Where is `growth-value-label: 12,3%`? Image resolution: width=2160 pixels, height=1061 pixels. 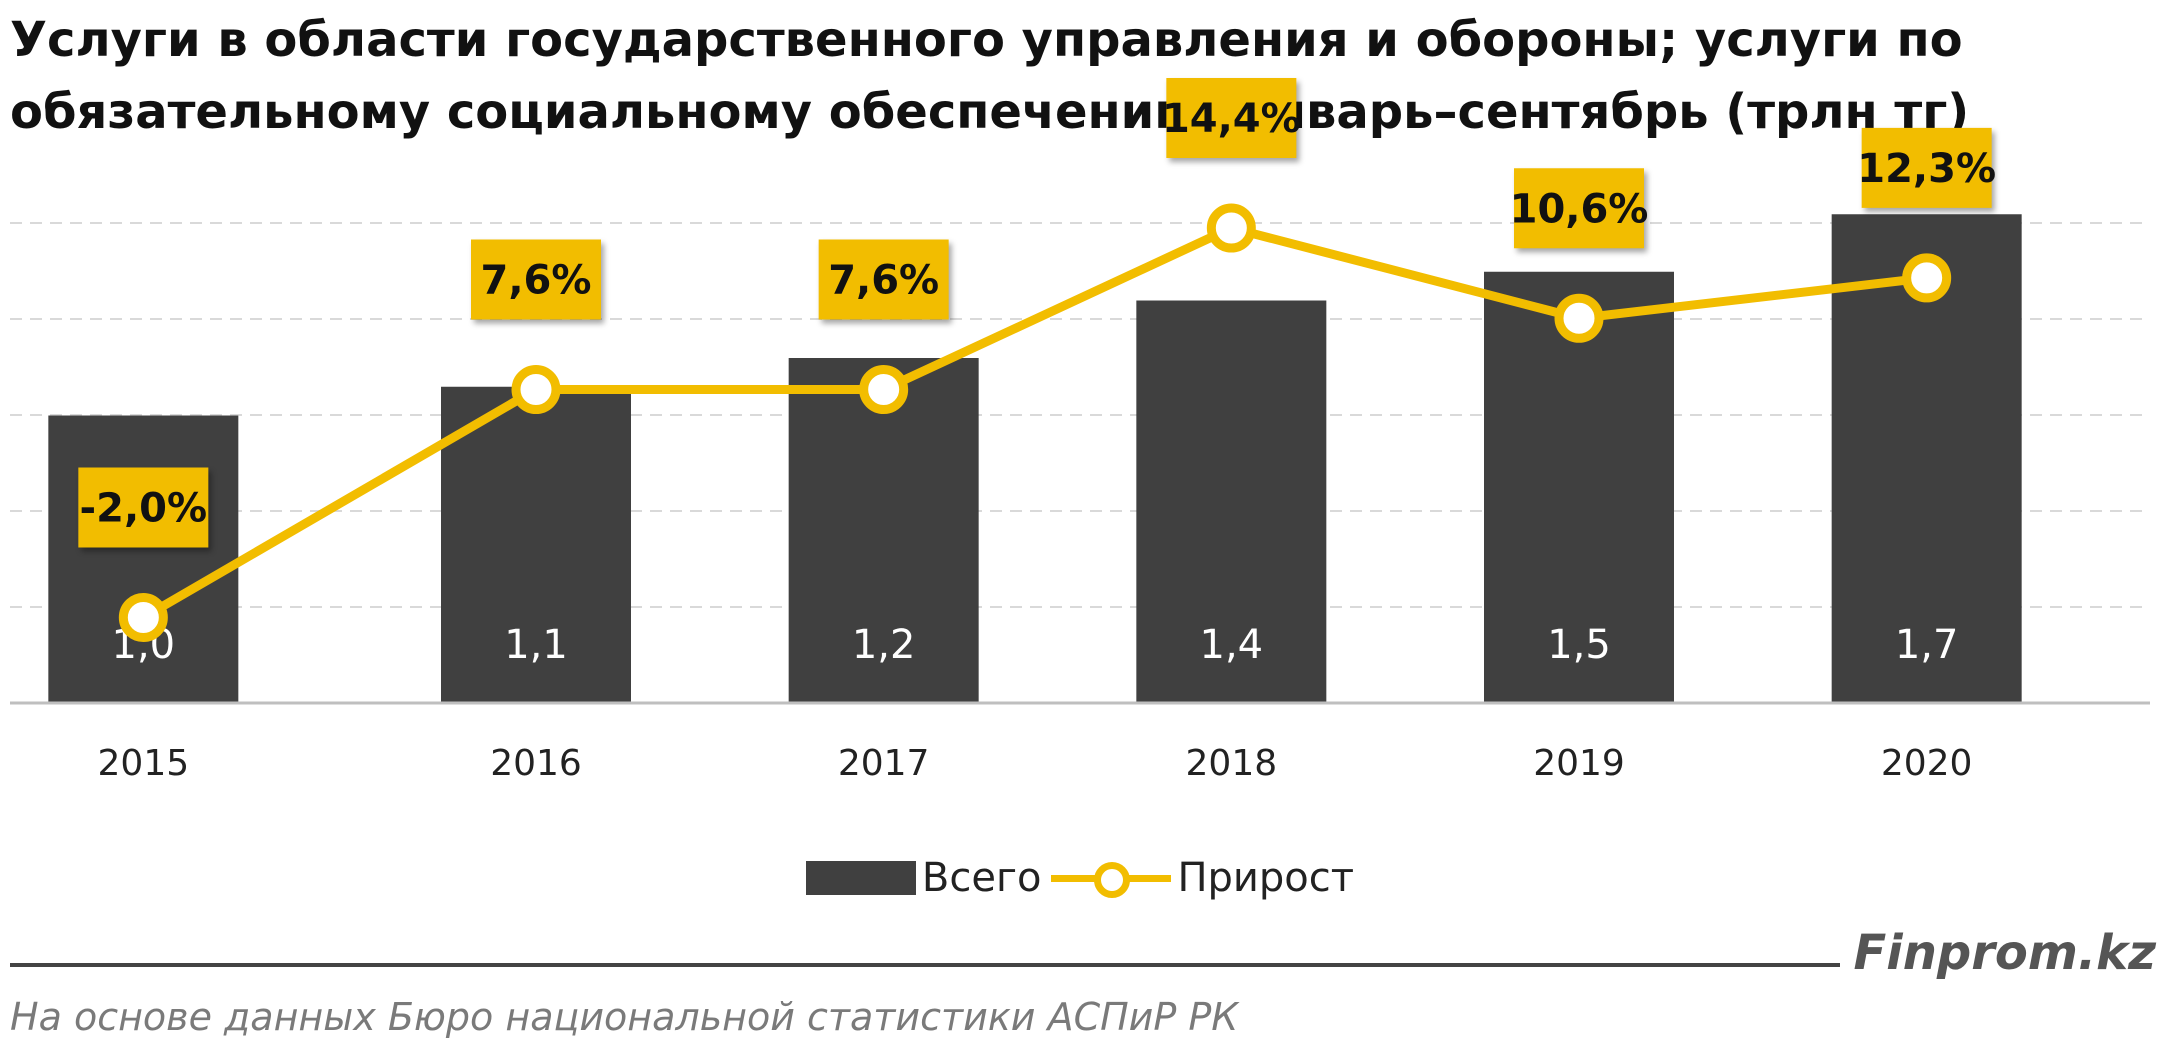 growth-value-label: 12,3% is located at coordinates (1926, 169).